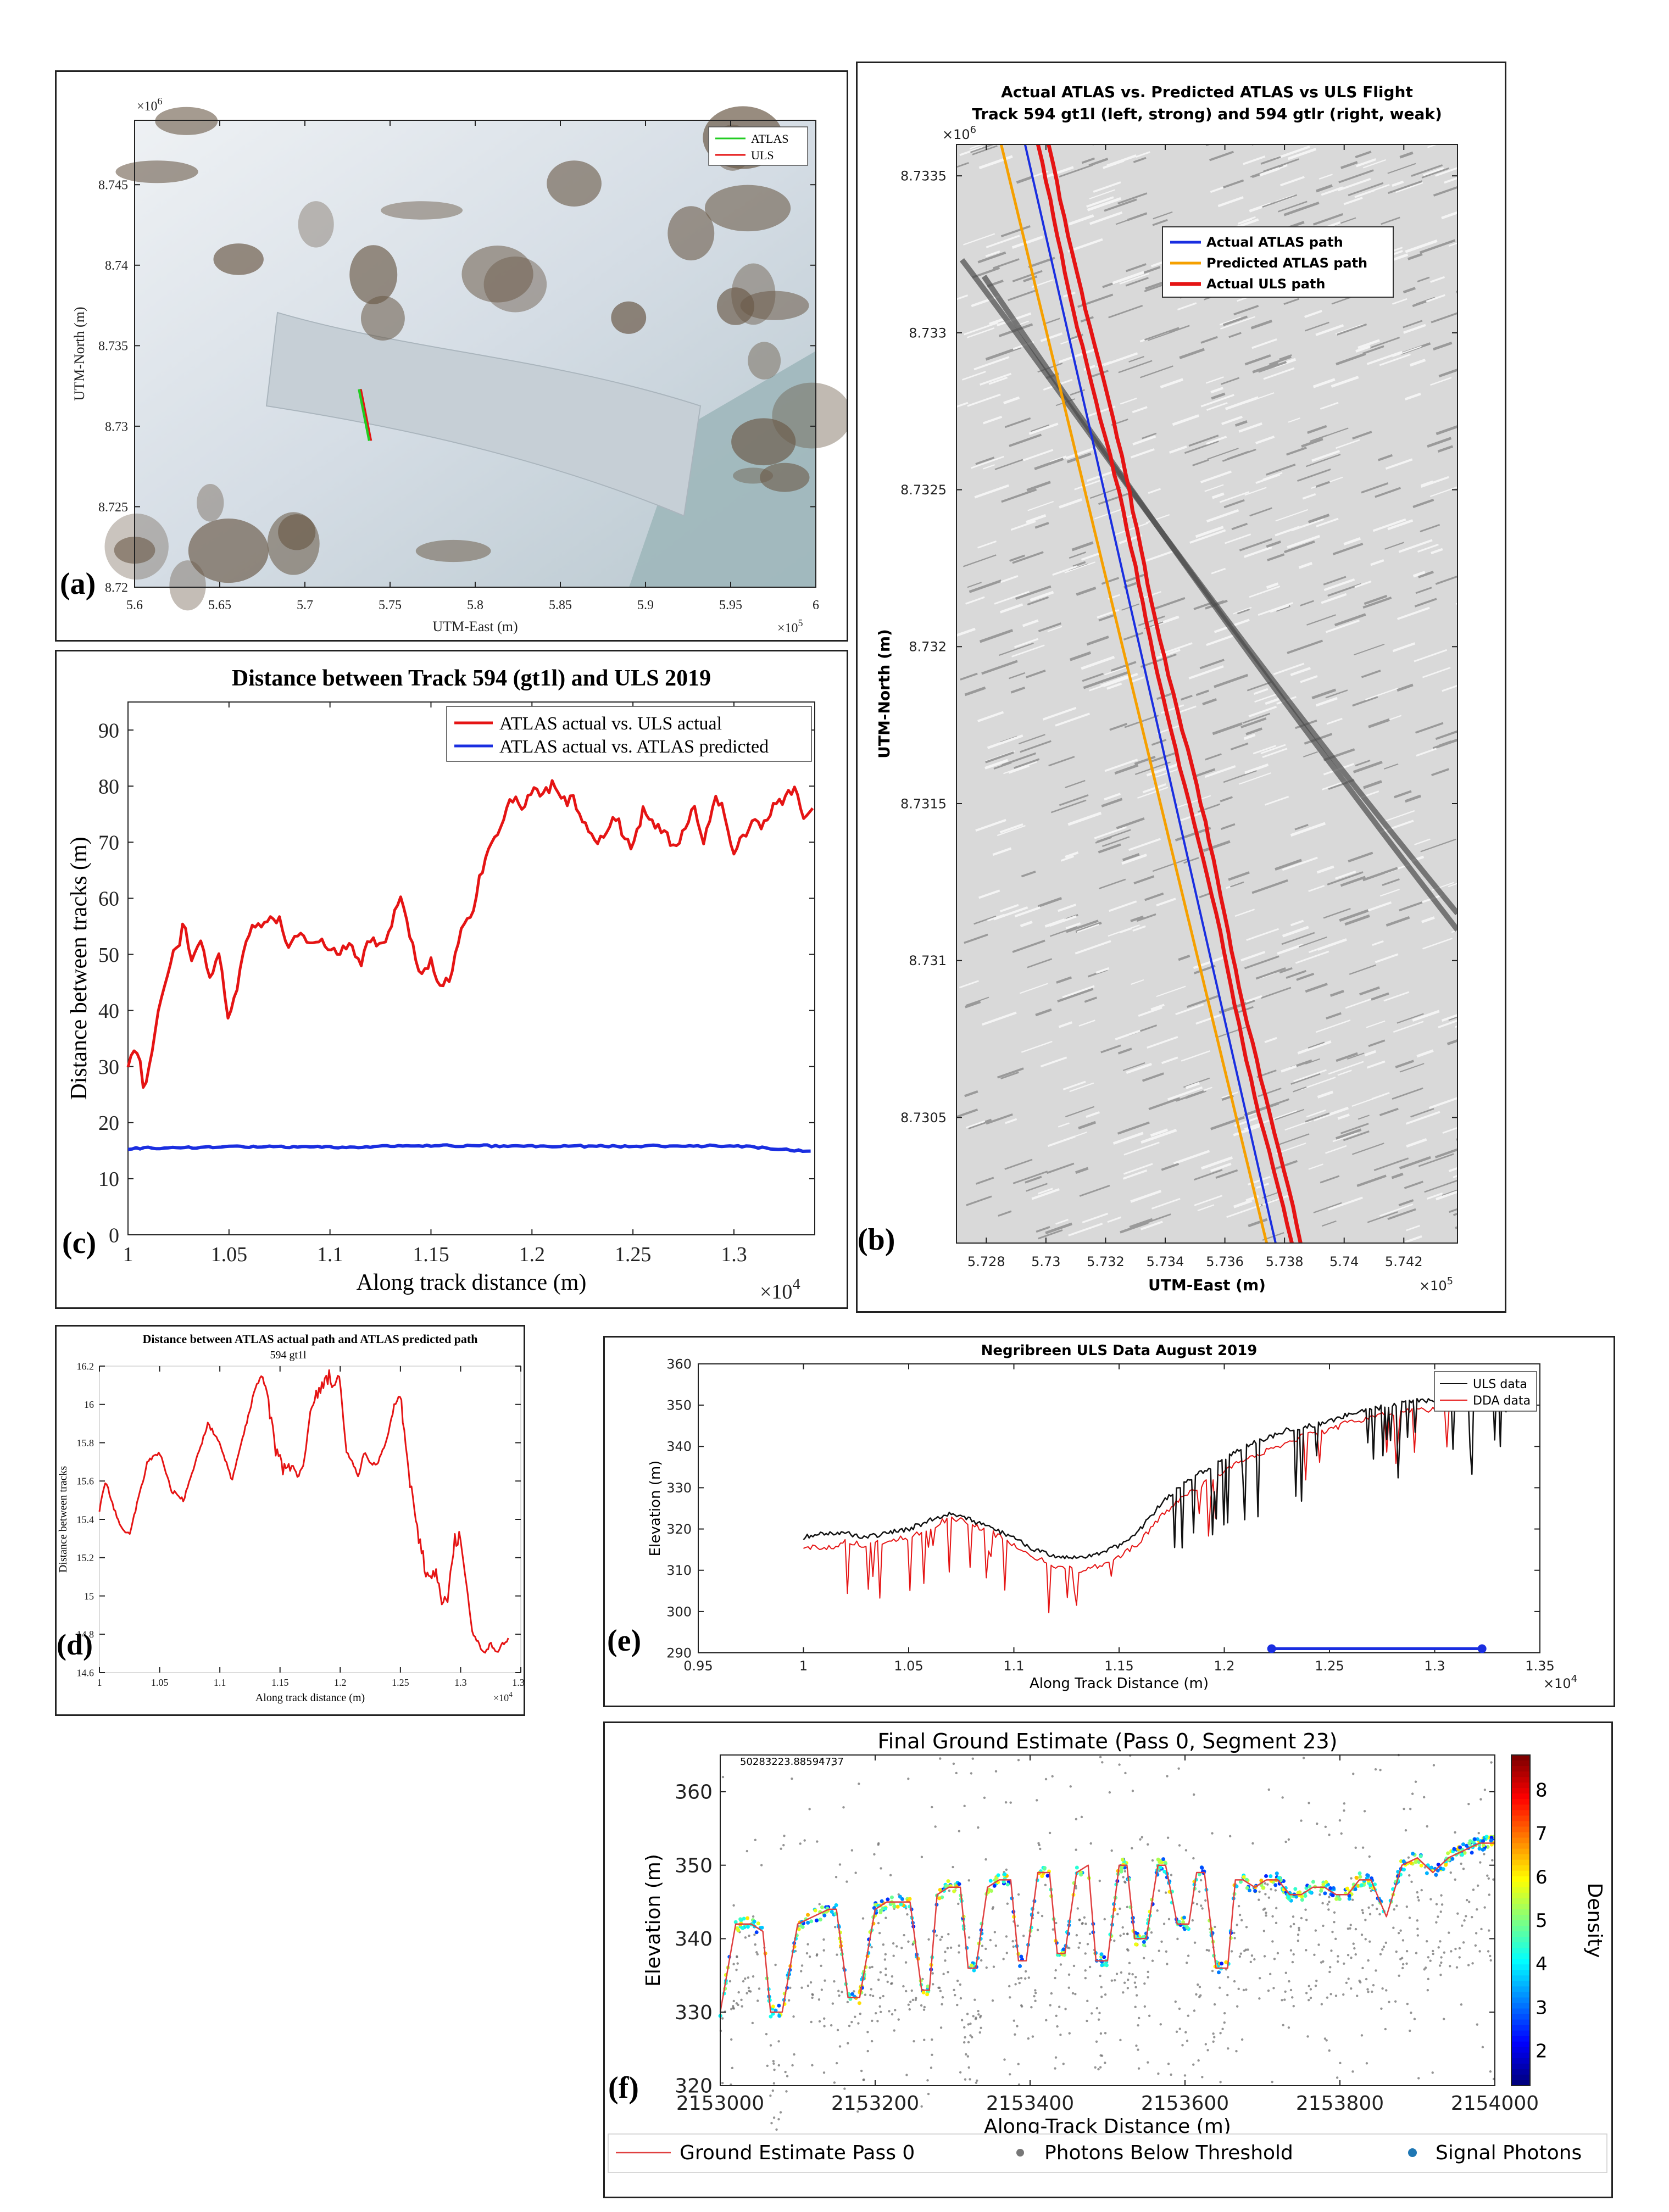  I want to click on x-tick-label: 1.3, so click(734, 1254).